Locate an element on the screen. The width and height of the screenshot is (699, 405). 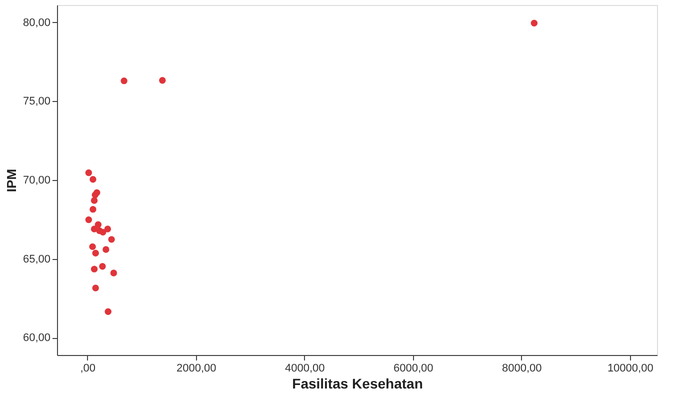
x-tick-label: 8000,00 is located at coordinates (522, 368).